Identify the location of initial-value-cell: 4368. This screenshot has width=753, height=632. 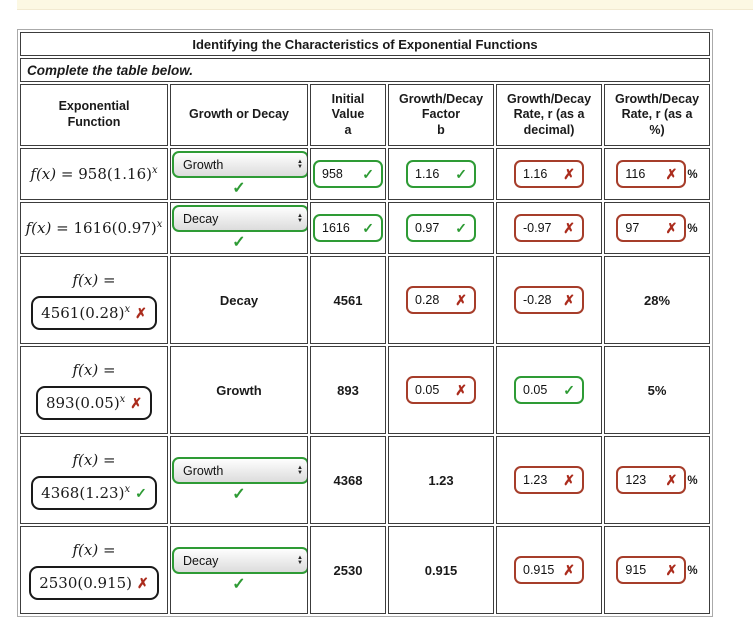
(348, 480).